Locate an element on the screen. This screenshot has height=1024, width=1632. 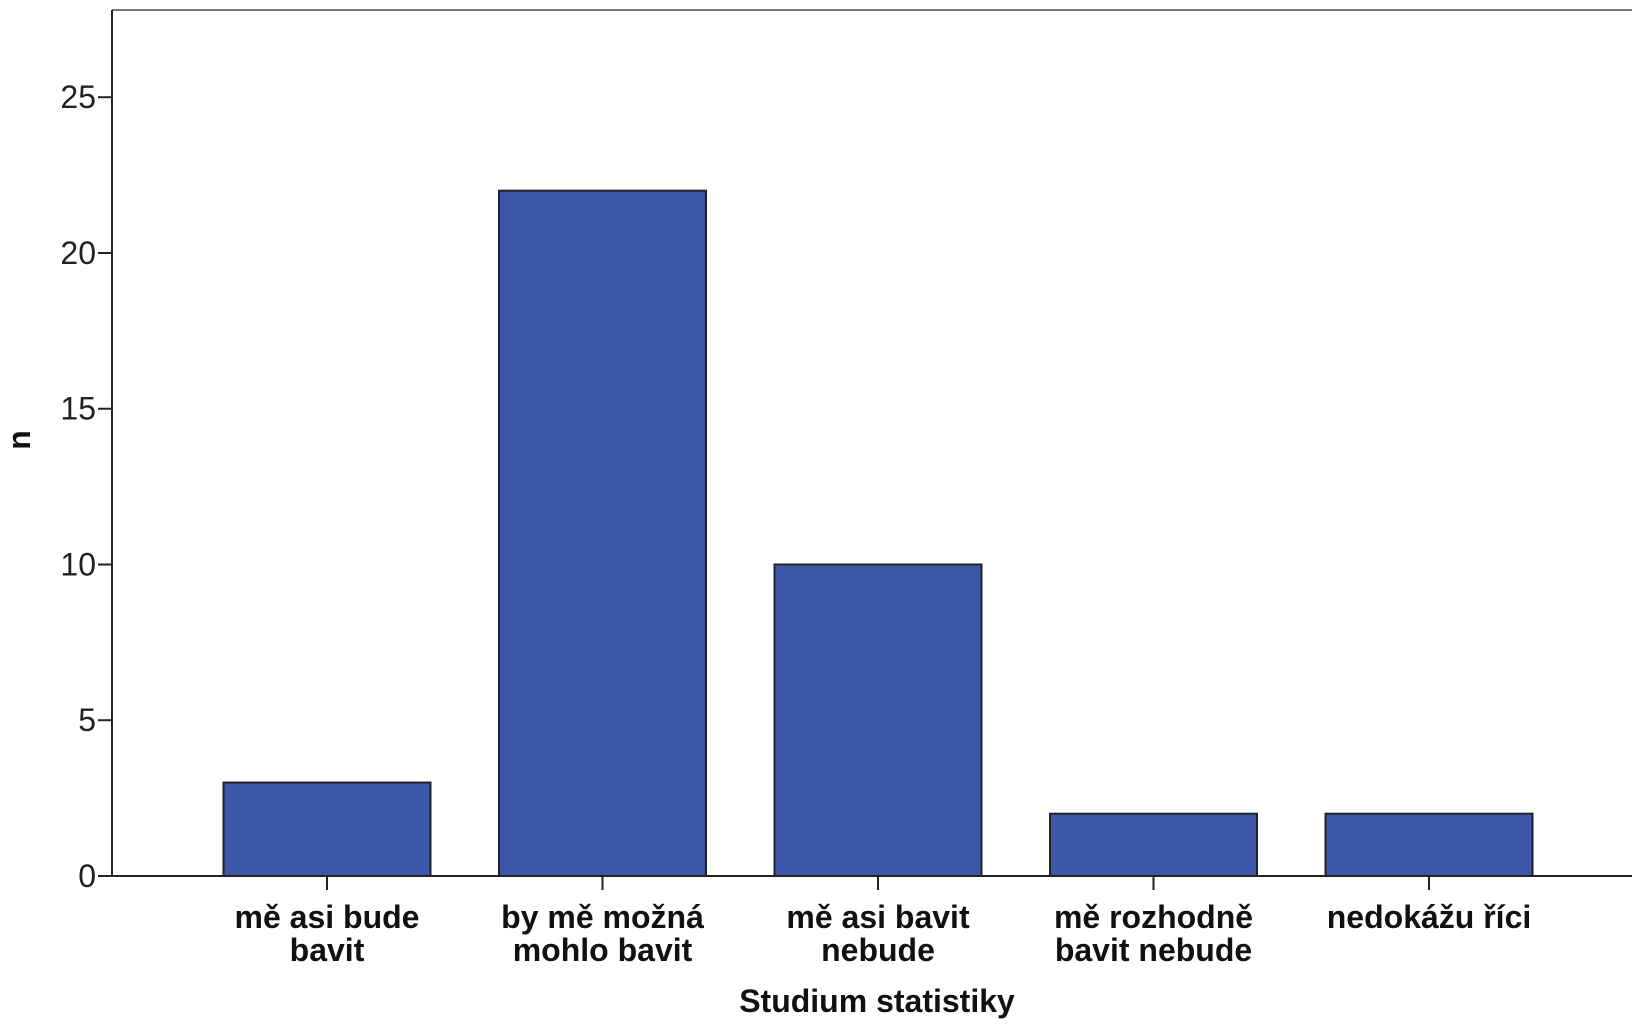
x-tick-label: mě asi bavit nebude is located at coordinates (878, 933).